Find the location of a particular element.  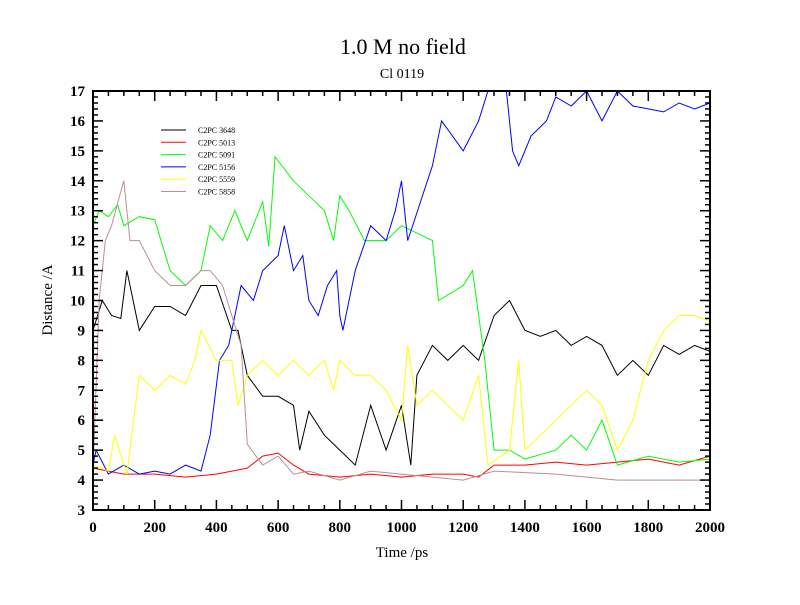

y-tick-label: 10 is located at coordinates (77, 302).